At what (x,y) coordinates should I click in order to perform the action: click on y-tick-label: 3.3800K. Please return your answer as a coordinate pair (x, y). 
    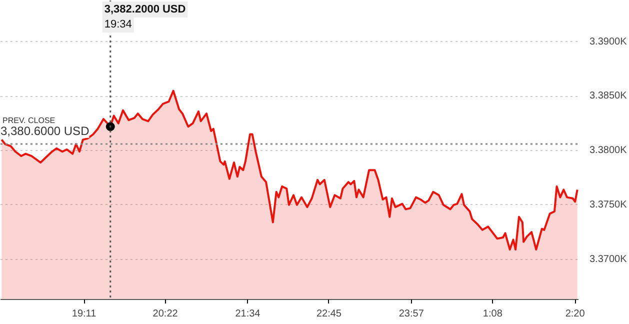
    Looking at the image, I should click on (609, 150).